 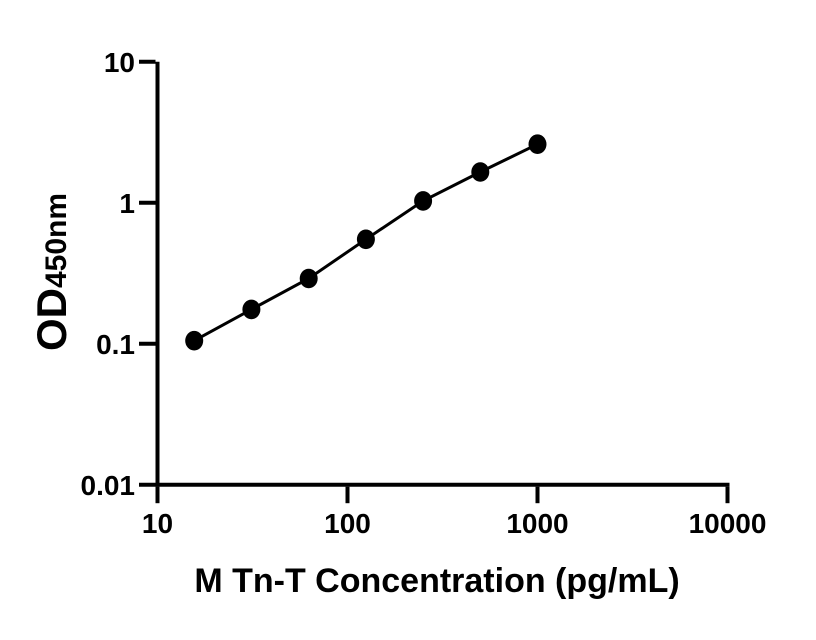 What do you see at coordinates (56, 240) in the screenshot?
I see `y-axis-title-subscript: 450nm` at bounding box center [56, 240].